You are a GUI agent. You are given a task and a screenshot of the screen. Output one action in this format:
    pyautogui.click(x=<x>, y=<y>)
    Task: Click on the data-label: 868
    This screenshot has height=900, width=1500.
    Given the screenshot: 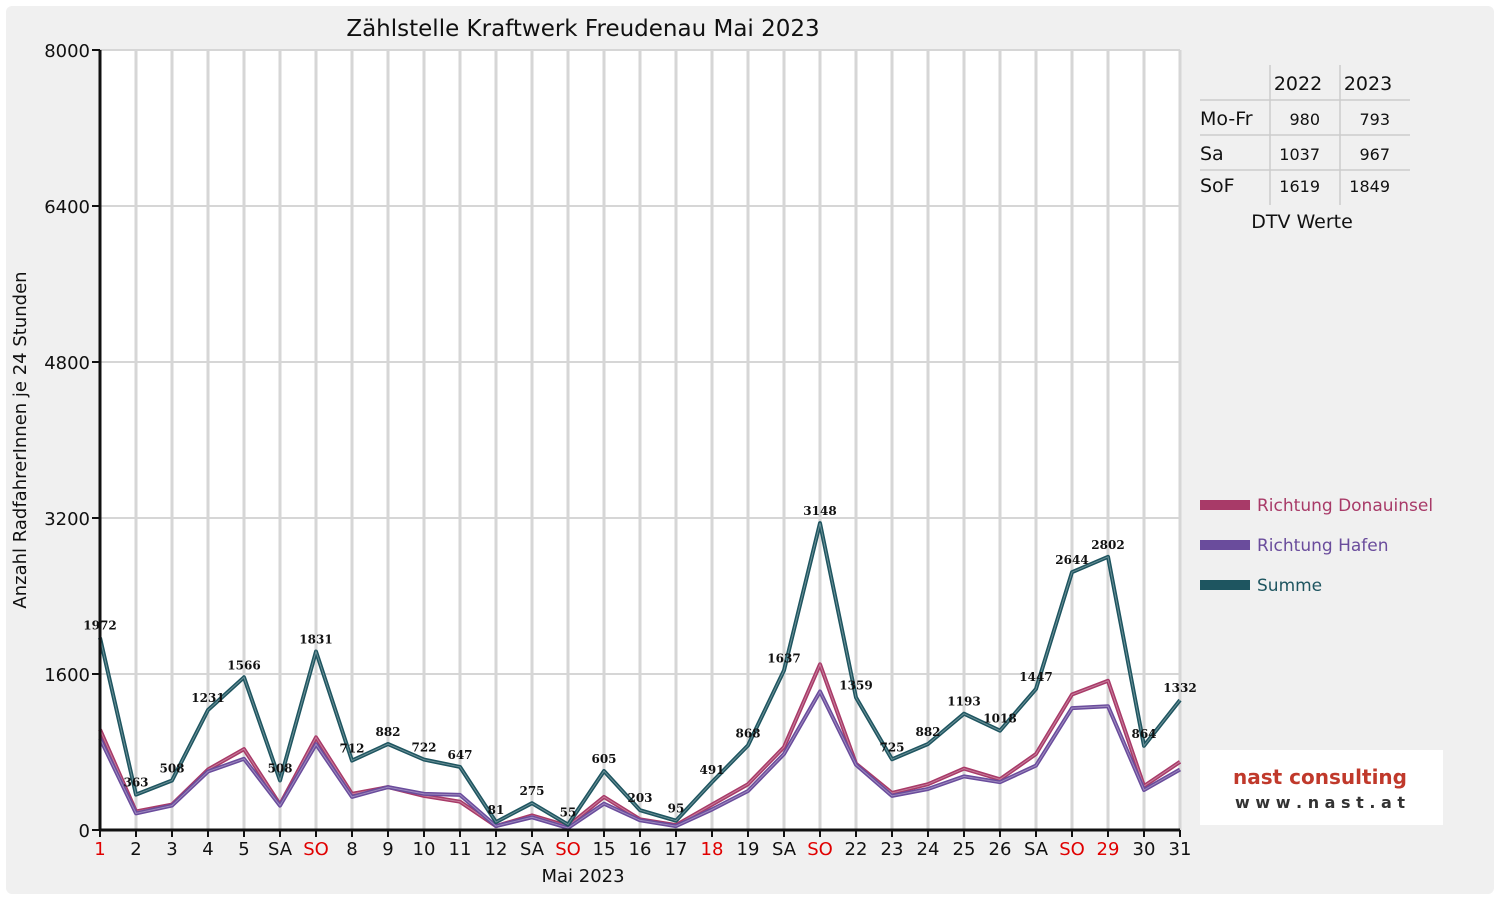 What is the action you would take?
    pyautogui.click(x=747, y=733)
    